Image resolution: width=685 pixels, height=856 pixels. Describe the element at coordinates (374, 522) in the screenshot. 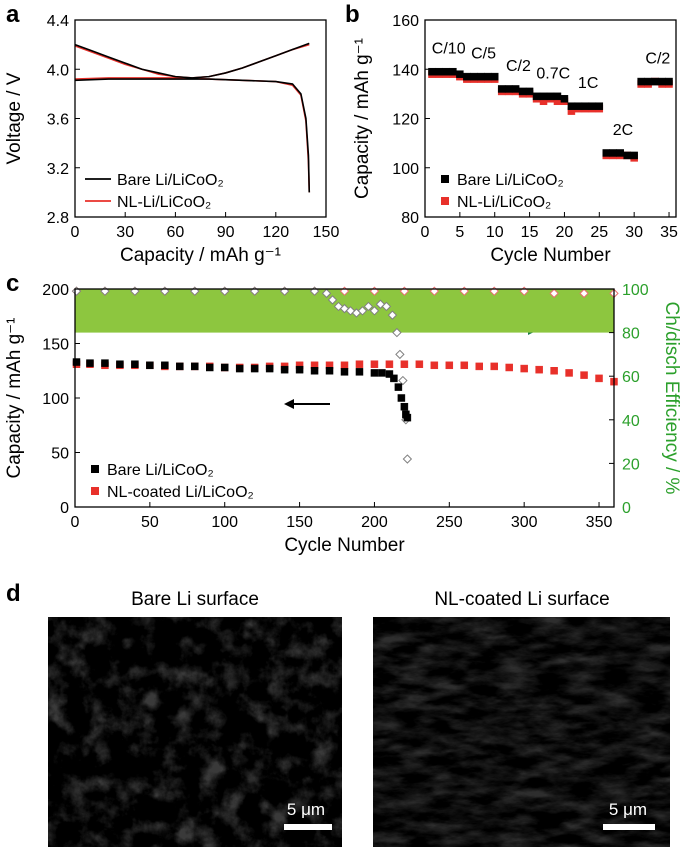

I see `x-tick-label: 200` at that location.